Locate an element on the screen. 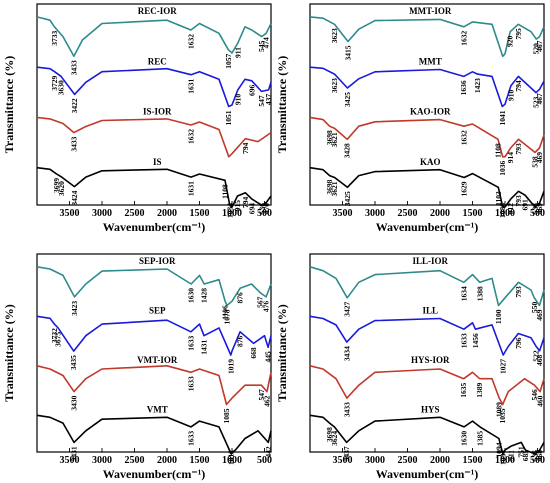 The width and height of the screenshot is (550, 483). peak-annotation: 522 is located at coordinates (536, 356).